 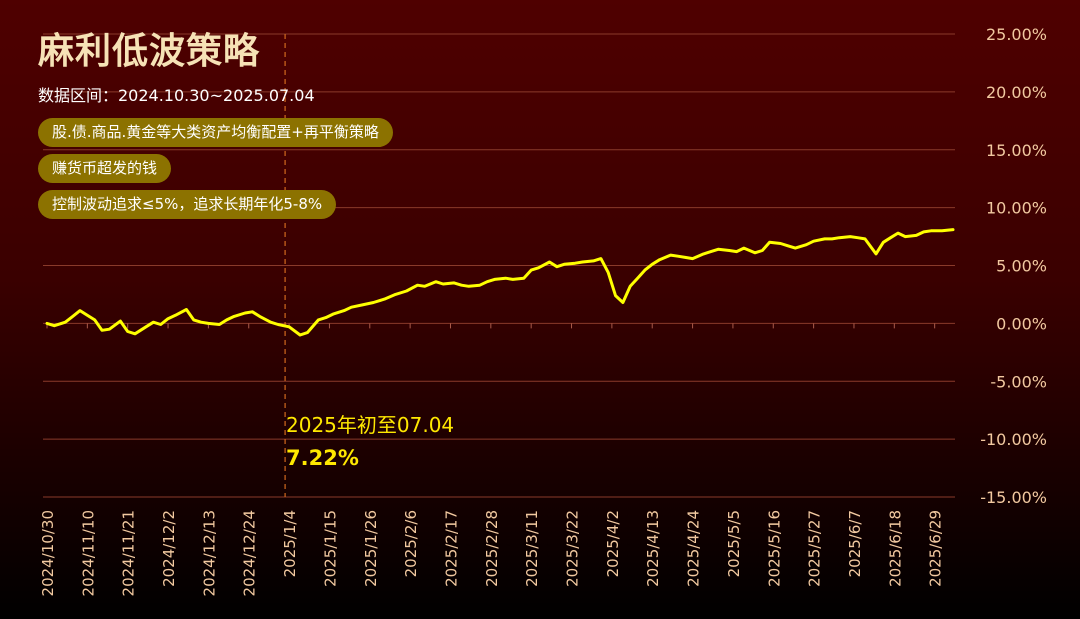 What do you see at coordinates (105, 168) in the screenshot?
I see `tag-currency: 赚货币超发的钱` at bounding box center [105, 168].